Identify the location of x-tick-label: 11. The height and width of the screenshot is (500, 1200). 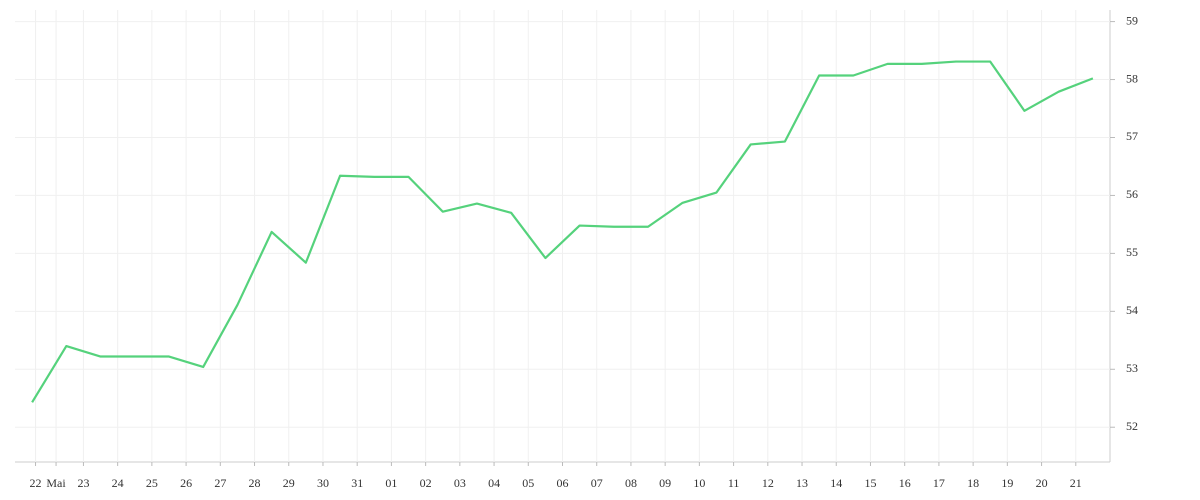
(734, 483).